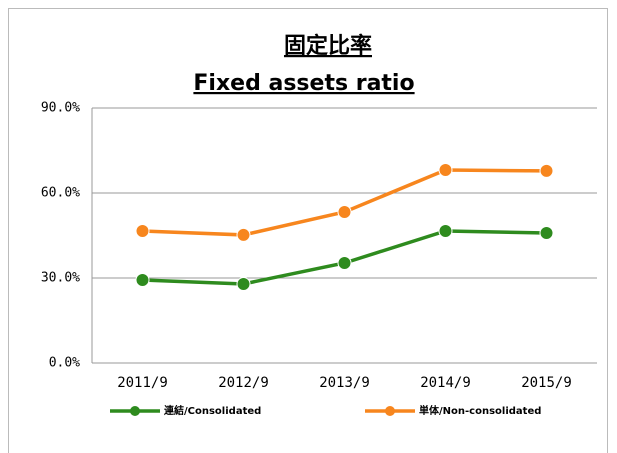 The width and height of the screenshot is (617, 453). I want to click on y-tick-label: 60.0%, so click(60, 193).